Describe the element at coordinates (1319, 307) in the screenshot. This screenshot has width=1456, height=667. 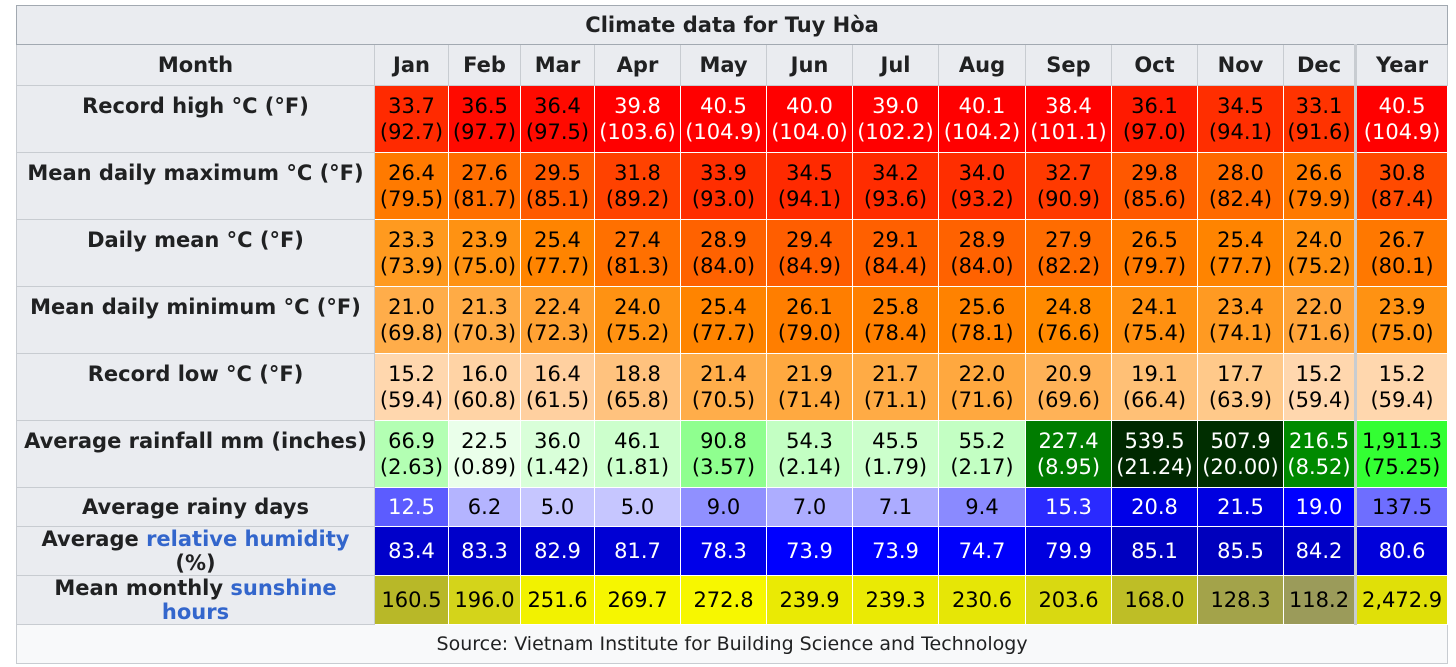
I see `cell-value: 22.0` at that location.